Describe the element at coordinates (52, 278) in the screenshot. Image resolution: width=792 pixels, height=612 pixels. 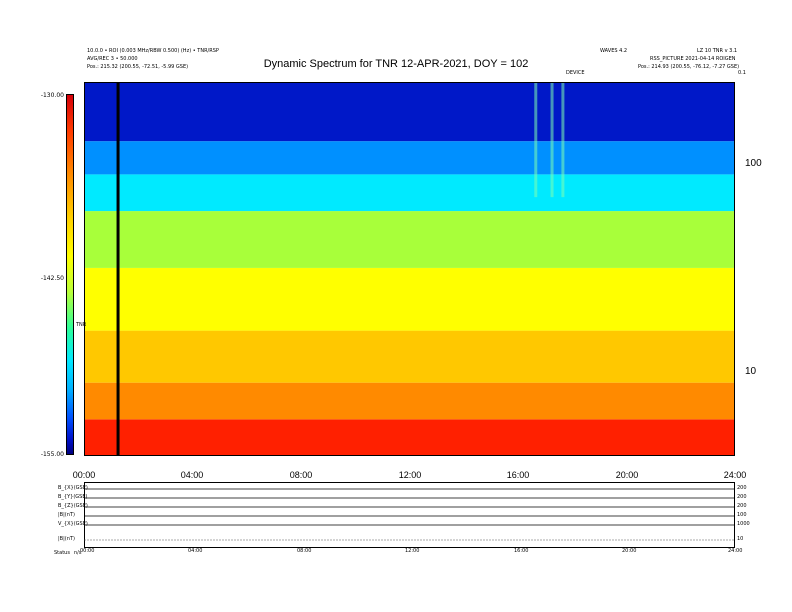
I see `colorbar-tick-mid: -142.50` at that location.